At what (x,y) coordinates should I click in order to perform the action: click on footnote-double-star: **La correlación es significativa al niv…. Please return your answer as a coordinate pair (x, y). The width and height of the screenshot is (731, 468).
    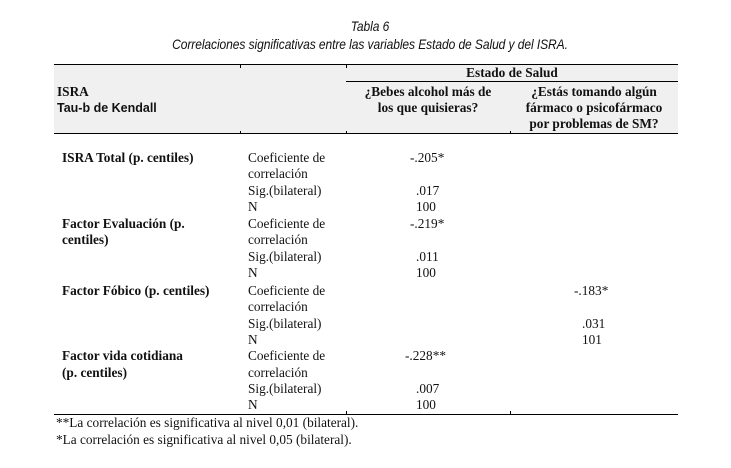
    Looking at the image, I should click on (207, 422).